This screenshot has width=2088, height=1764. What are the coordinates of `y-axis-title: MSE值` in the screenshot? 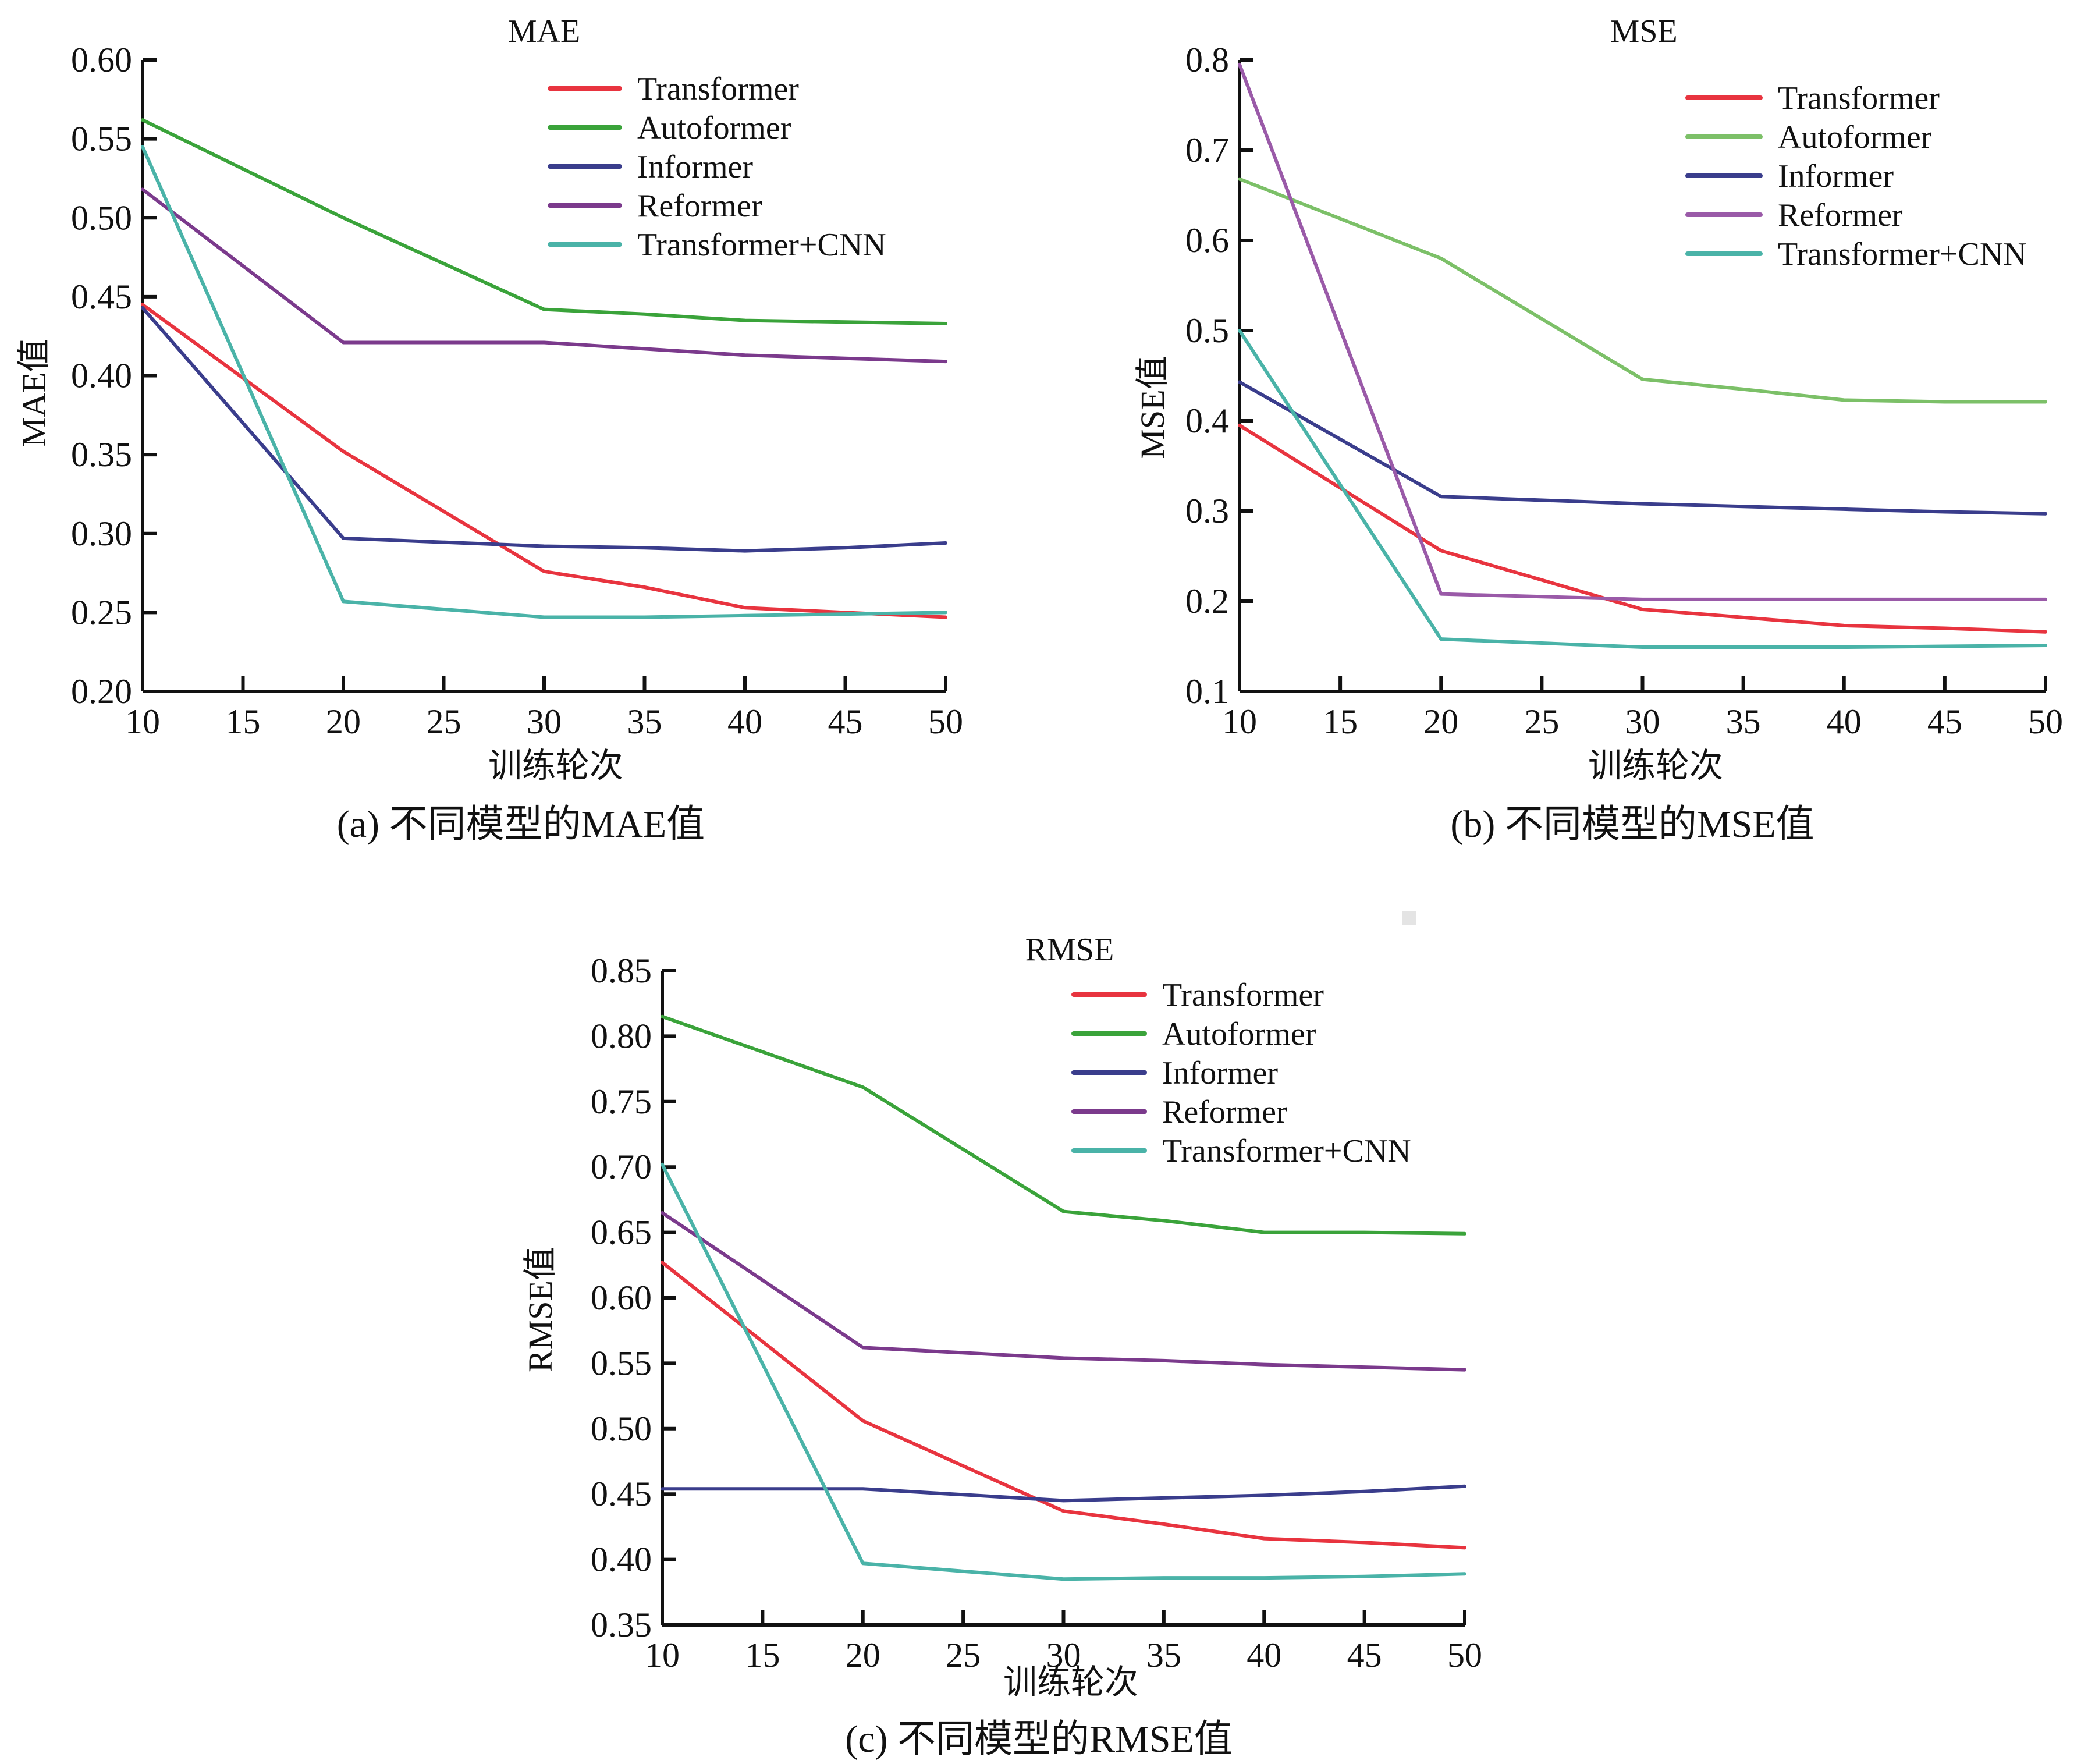 It's located at (1152, 407).